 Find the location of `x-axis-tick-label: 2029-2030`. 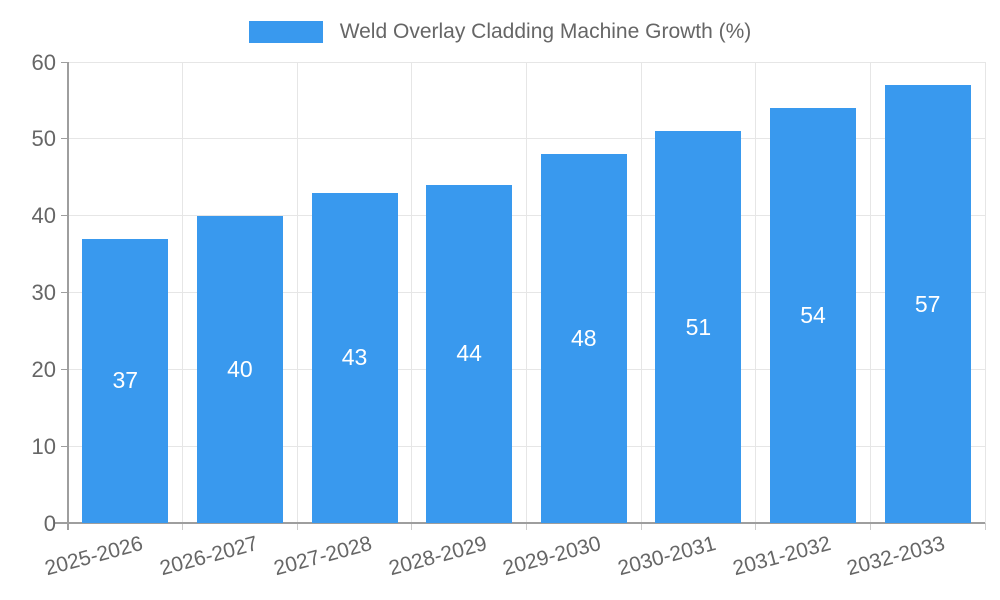

x-axis-tick-label: 2029-2030 is located at coordinates (552, 556).